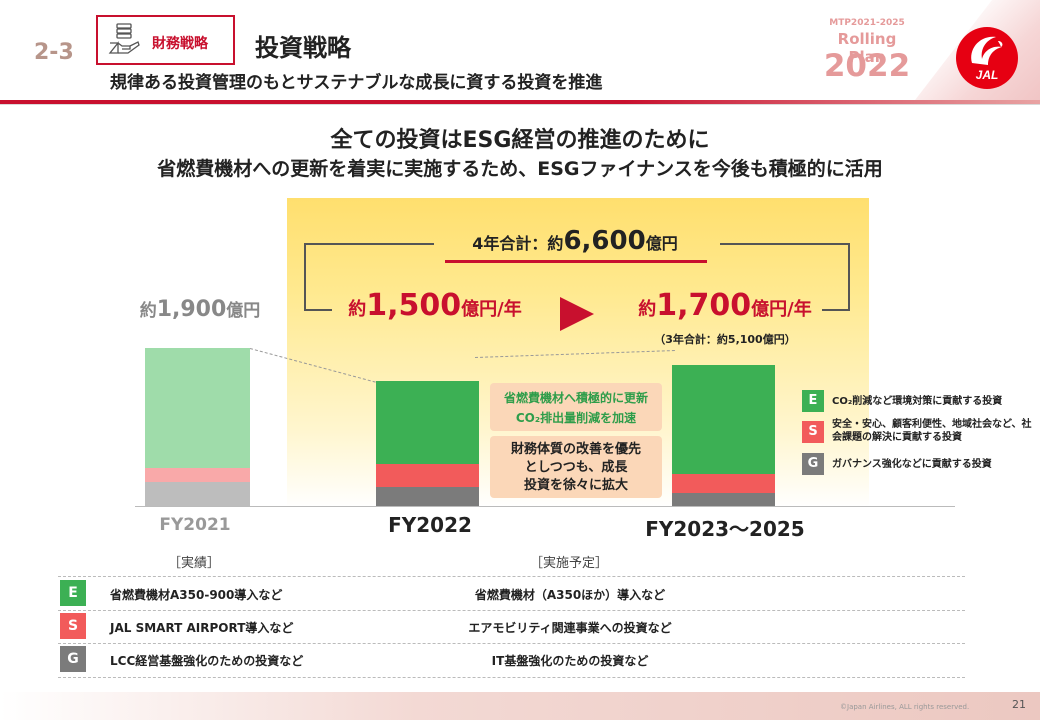 This screenshot has height=720, width=1040. I want to click on total-number: 6,600, so click(604, 241).